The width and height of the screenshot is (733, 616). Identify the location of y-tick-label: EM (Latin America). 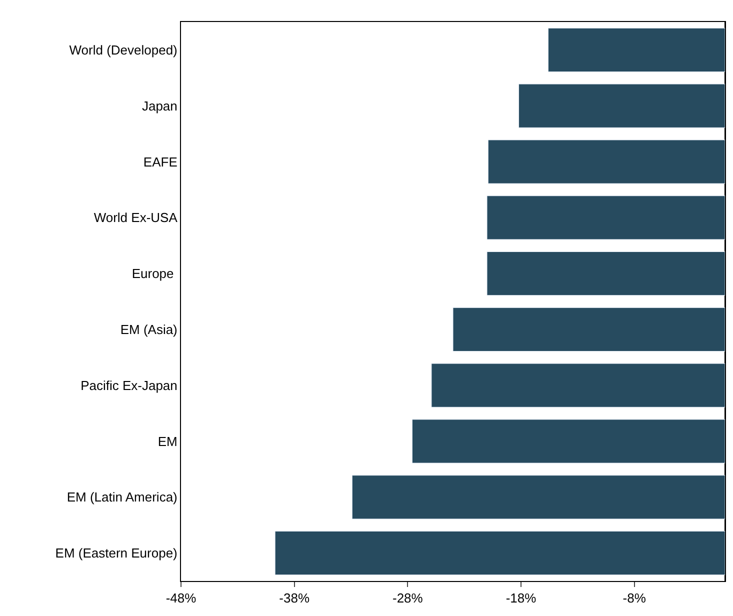
(122, 497).